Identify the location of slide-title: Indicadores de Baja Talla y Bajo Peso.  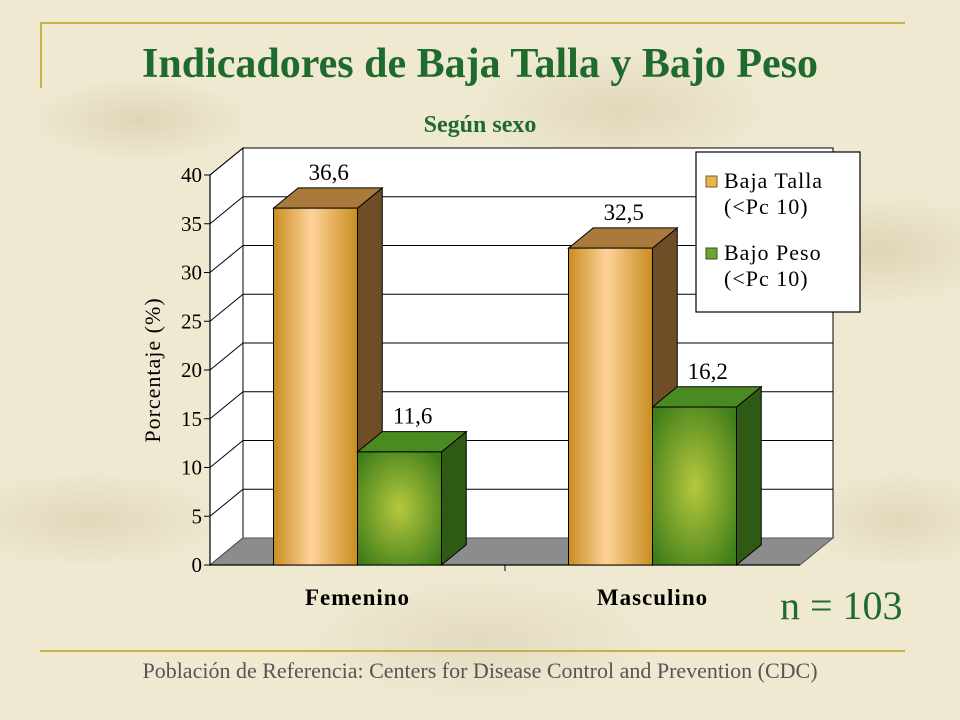
(480, 64).